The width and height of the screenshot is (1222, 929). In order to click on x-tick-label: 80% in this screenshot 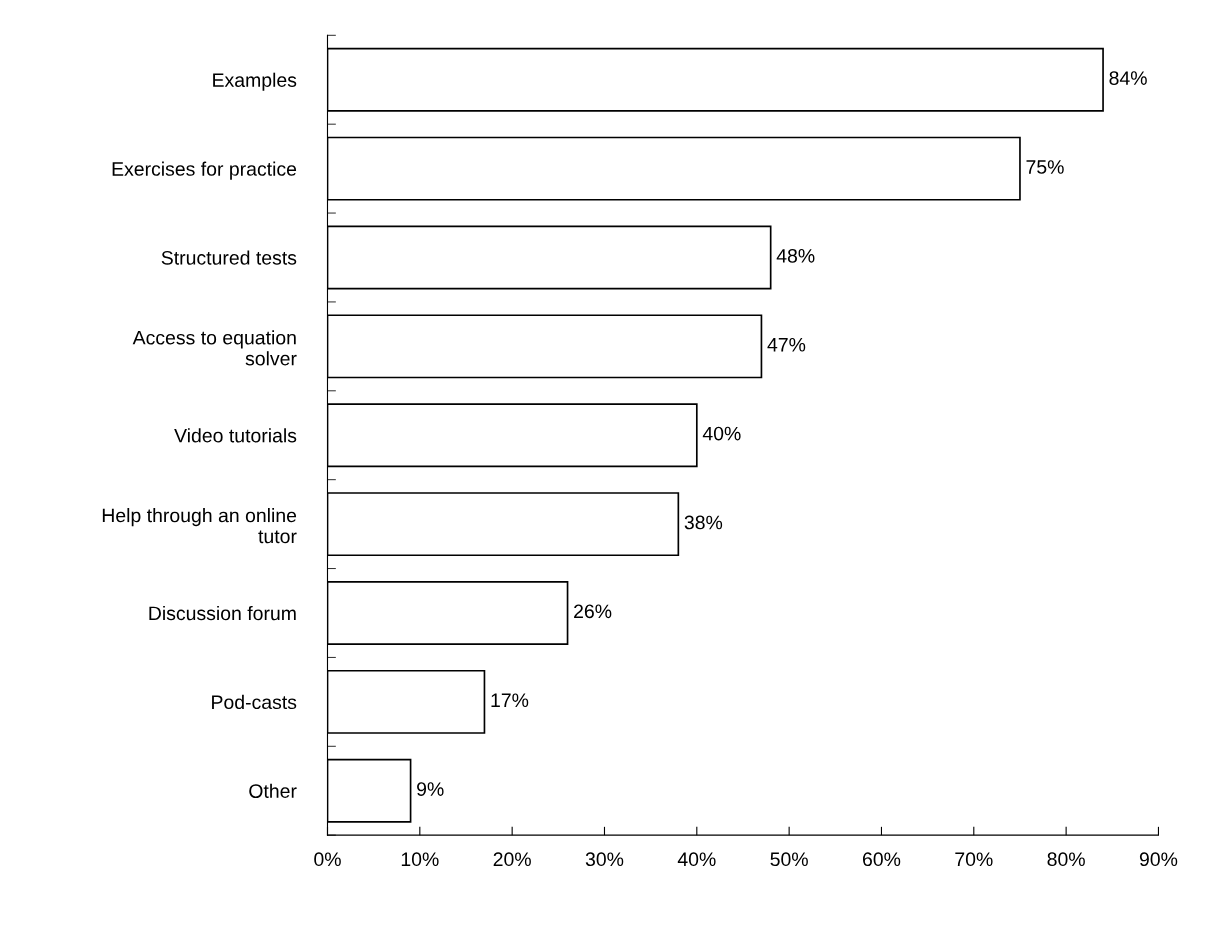, I will do `click(1066, 859)`.